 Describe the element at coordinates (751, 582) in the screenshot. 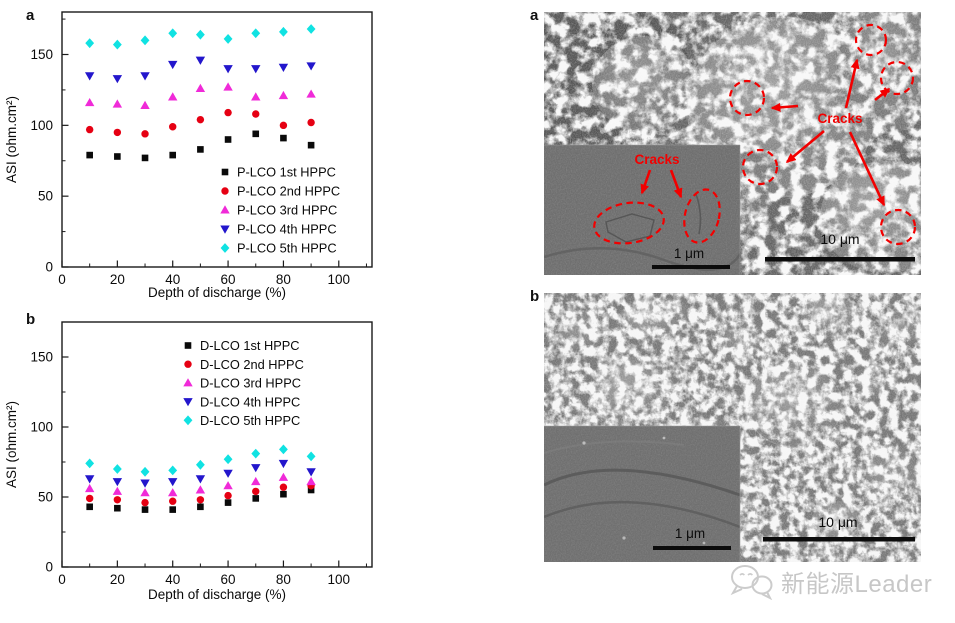

I see `wechat-chat-bubbles-icon` at that location.